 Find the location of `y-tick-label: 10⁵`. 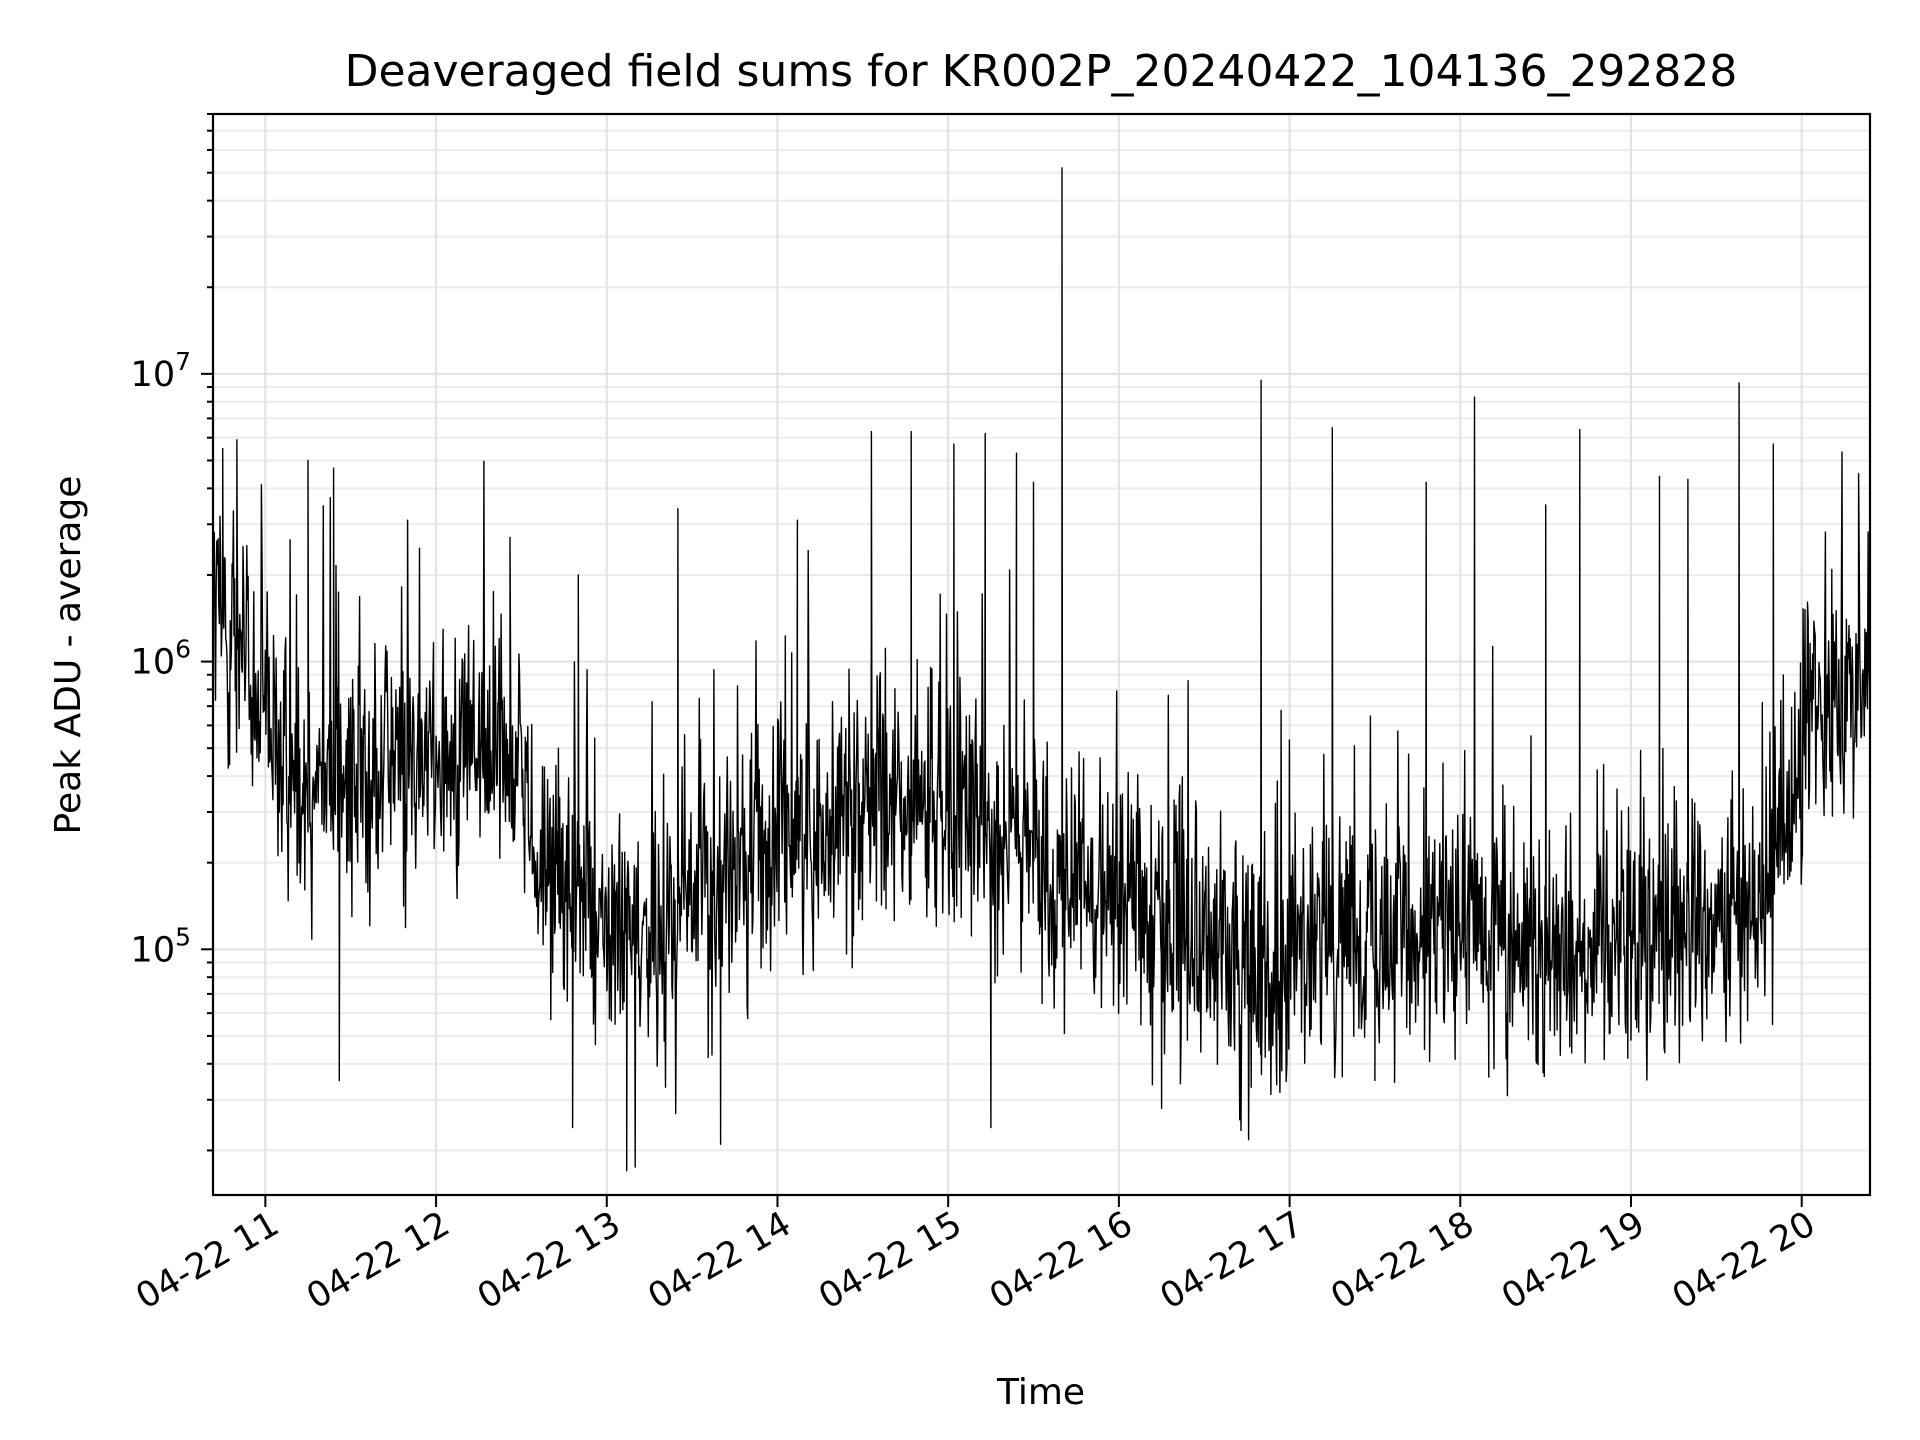

y-tick-label: 10⁵ is located at coordinates (161, 946).